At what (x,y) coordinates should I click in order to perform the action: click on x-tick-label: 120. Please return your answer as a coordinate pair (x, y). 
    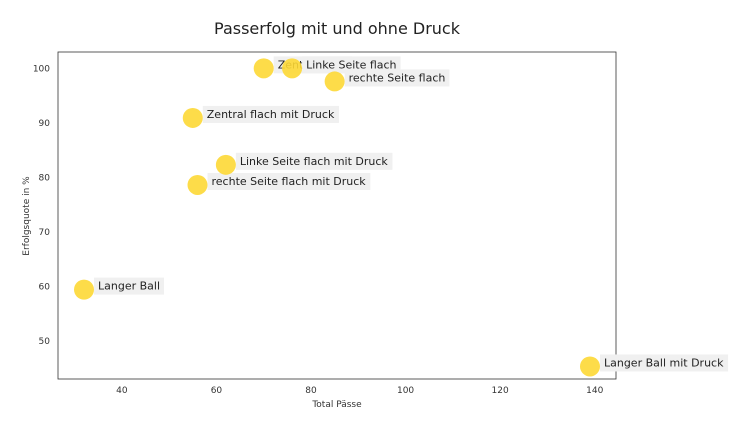
    Looking at the image, I should click on (500, 391).